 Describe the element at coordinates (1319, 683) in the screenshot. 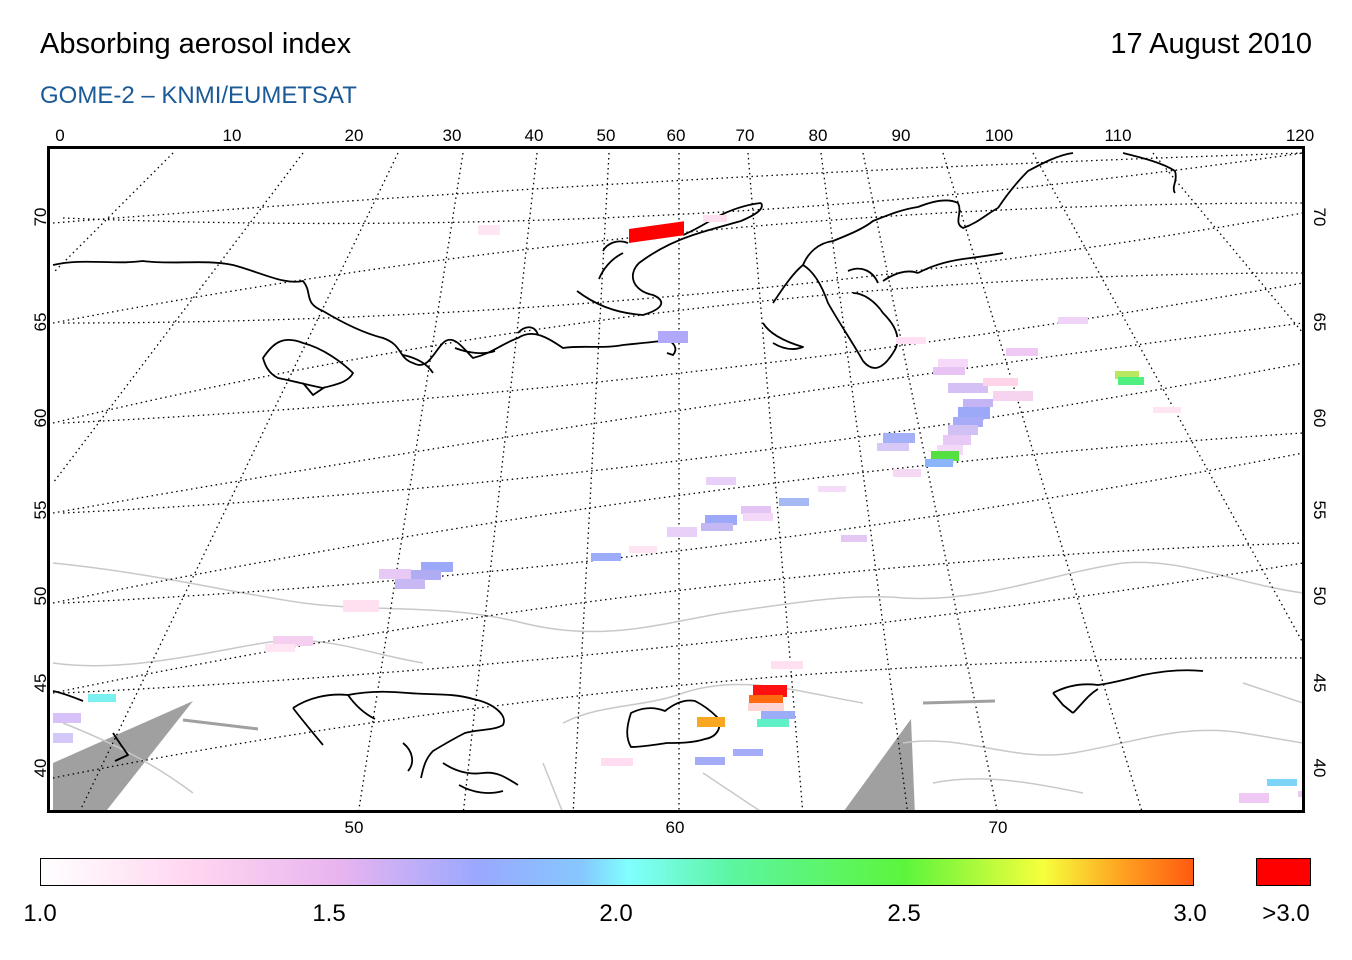

I see `lat-label-right: 45` at that location.